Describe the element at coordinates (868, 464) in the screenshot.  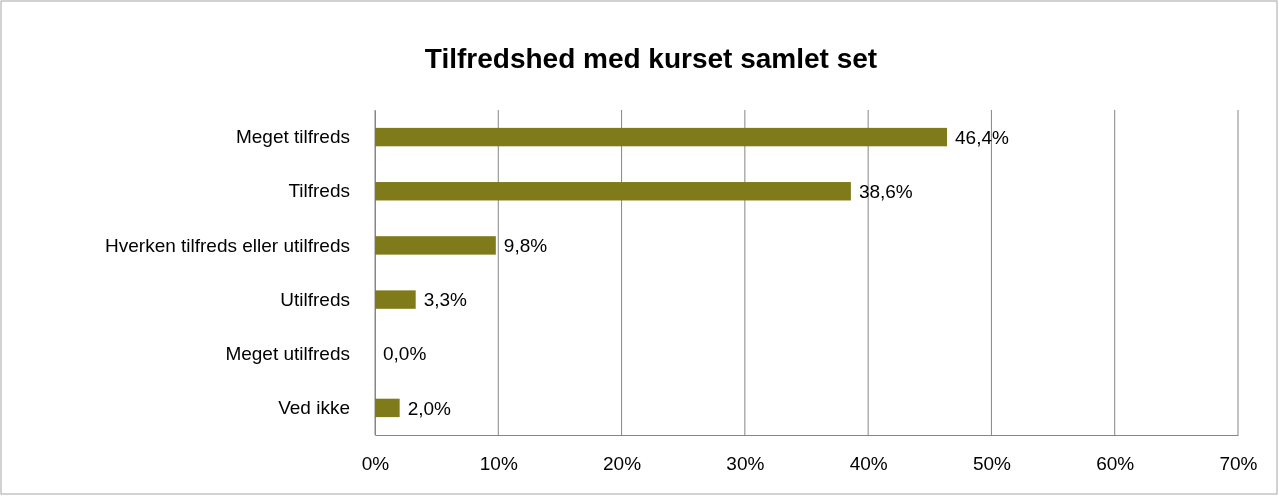
I see `x-tick-label: 40%` at that location.